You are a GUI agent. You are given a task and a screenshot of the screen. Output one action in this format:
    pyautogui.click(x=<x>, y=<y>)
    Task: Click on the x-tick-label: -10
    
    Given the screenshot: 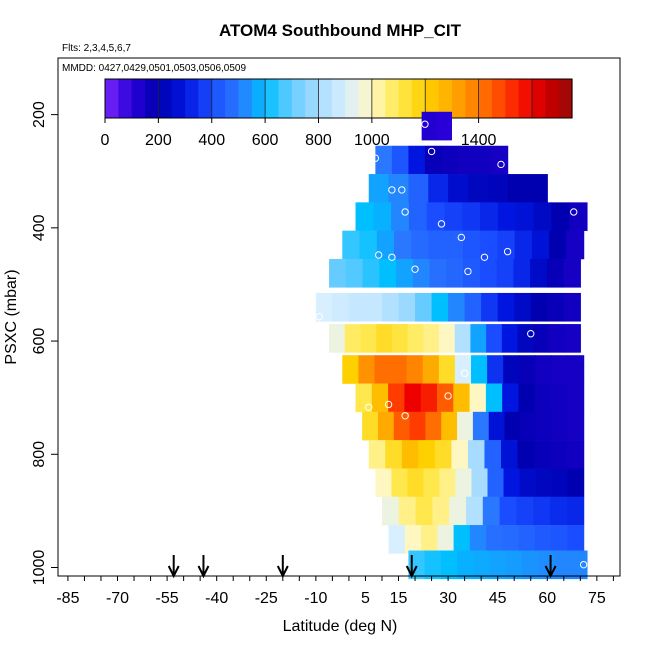 What is the action you would take?
    pyautogui.click(x=315, y=598)
    